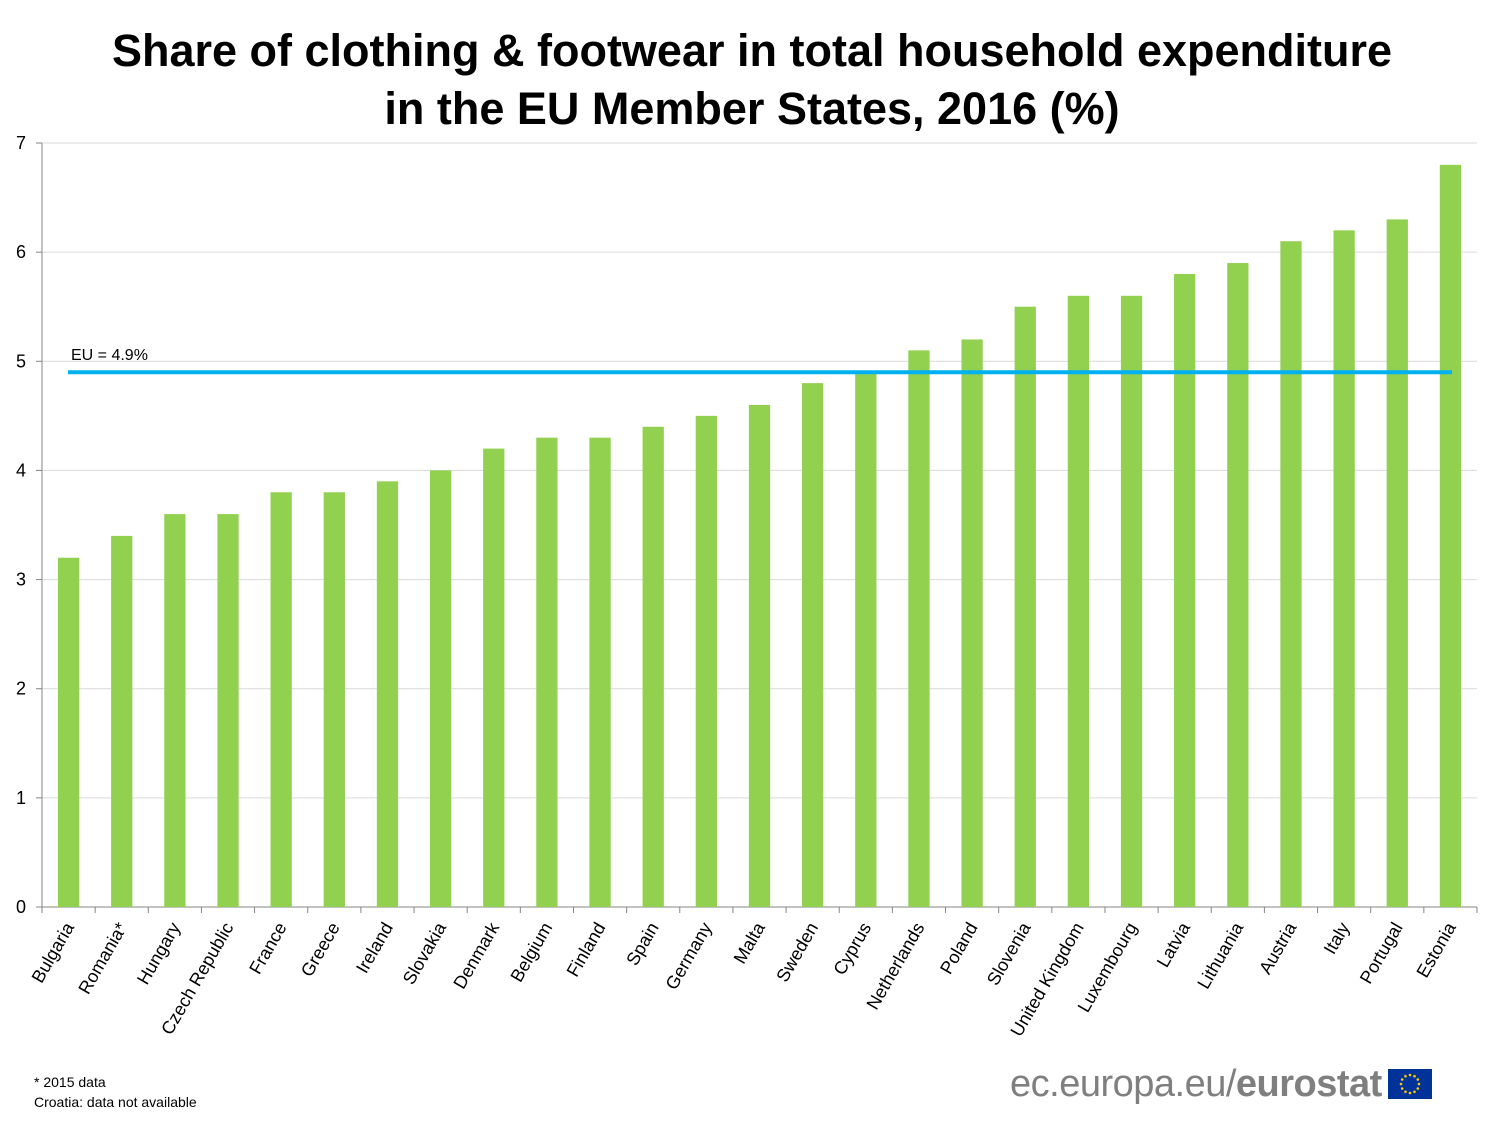  What do you see at coordinates (1308, 1083) in the screenshot?
I see `brand-name: eurostat` at bounding box center [1308, 1083].